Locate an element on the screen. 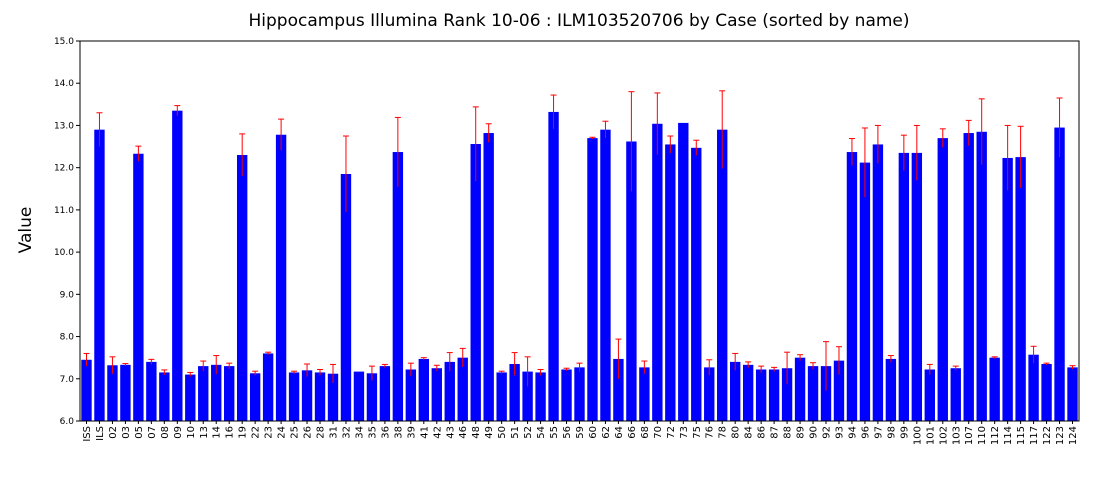  x-tick-label: 70 is located at coordinates (658, 432).